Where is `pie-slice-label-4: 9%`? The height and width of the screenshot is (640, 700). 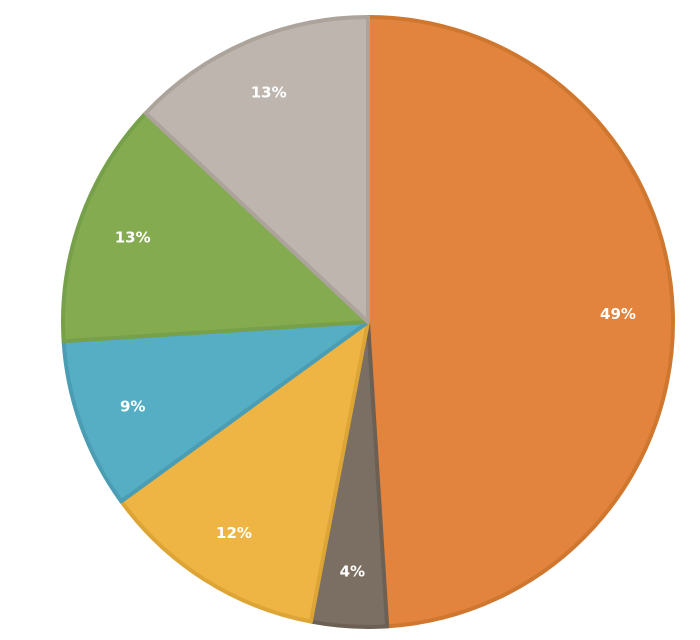
pie-slice-label-4: 9% is located at coordinates (132, 407).